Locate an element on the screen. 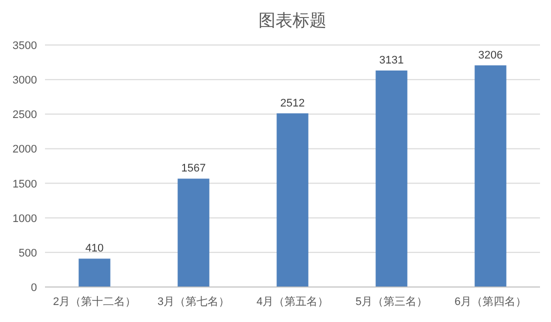  x-tick-label: 2月（第十二名） is located at coordinates (94, 301).